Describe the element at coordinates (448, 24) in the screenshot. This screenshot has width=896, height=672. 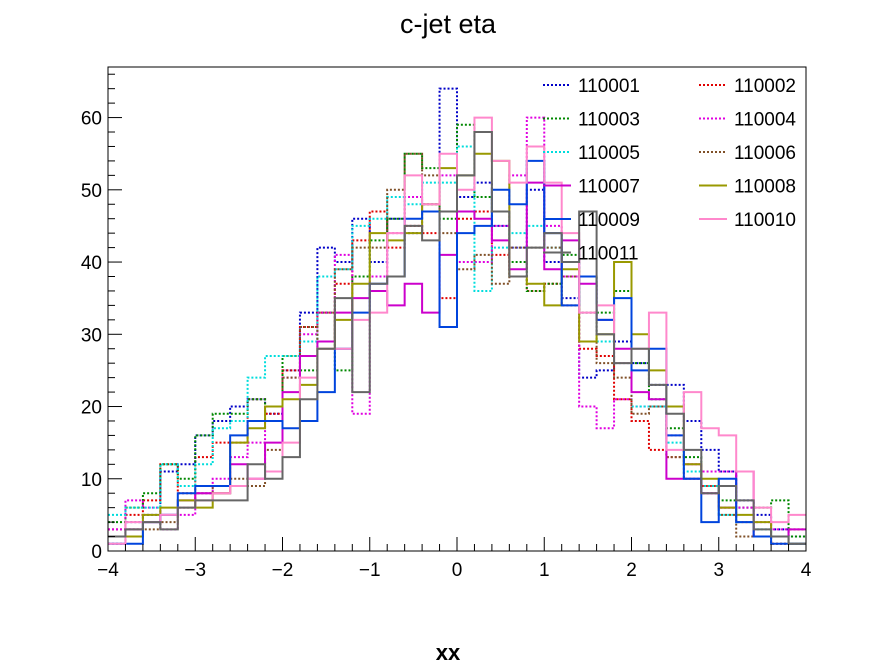
I see `chart-title: c-jet eta` at that location.